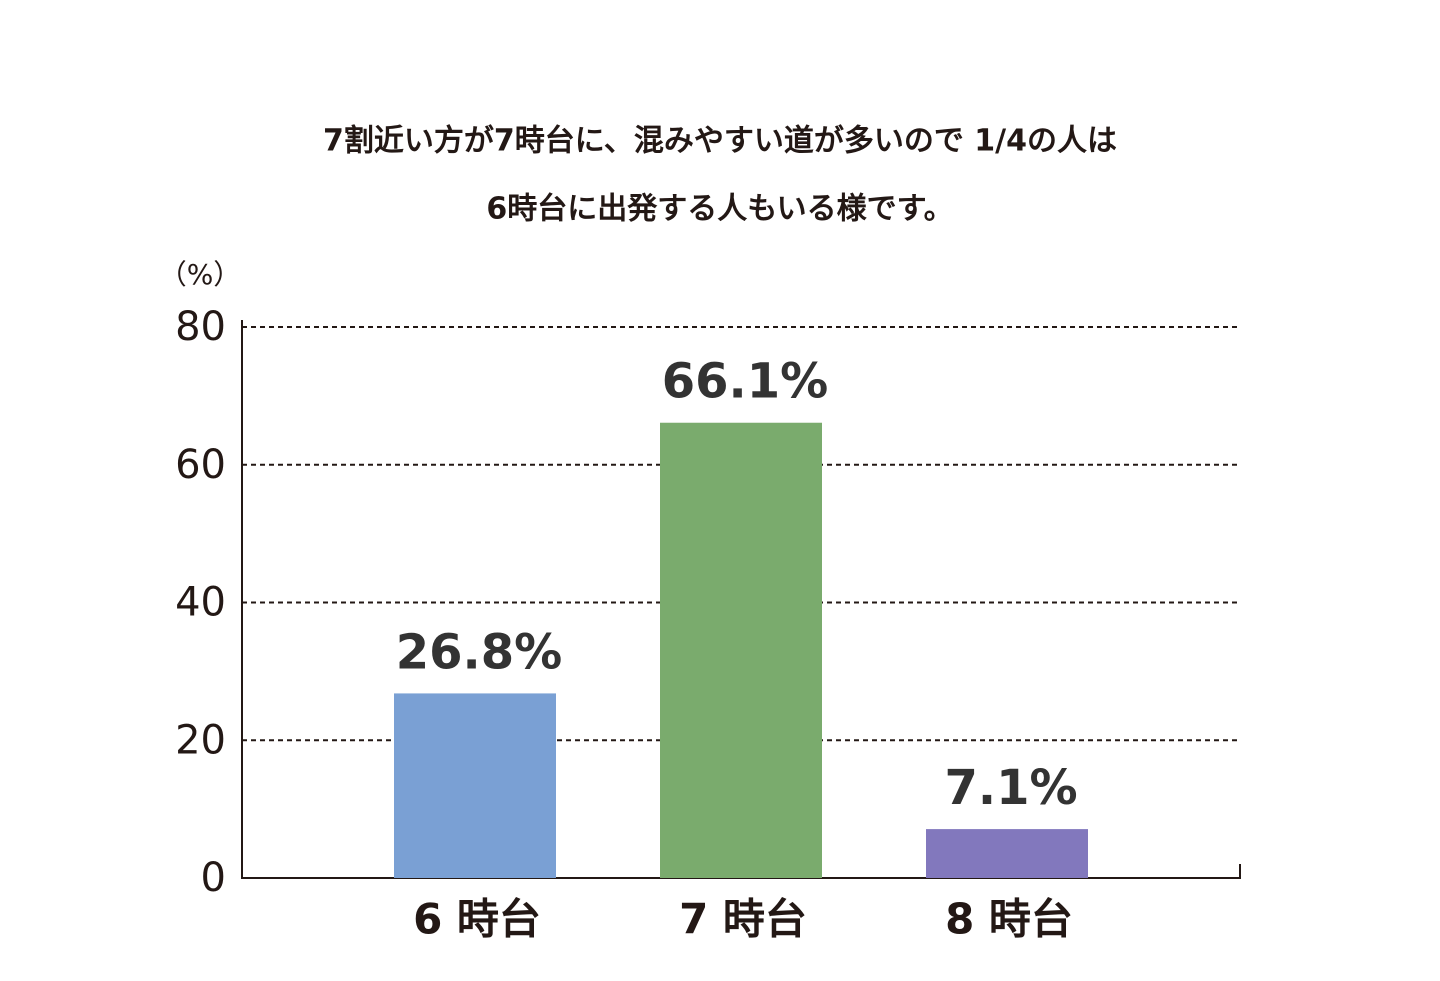 The height and width of the screenshot is (981, 1440). I want to click on x-tick-label: 8 時台, so click(1009, 919).